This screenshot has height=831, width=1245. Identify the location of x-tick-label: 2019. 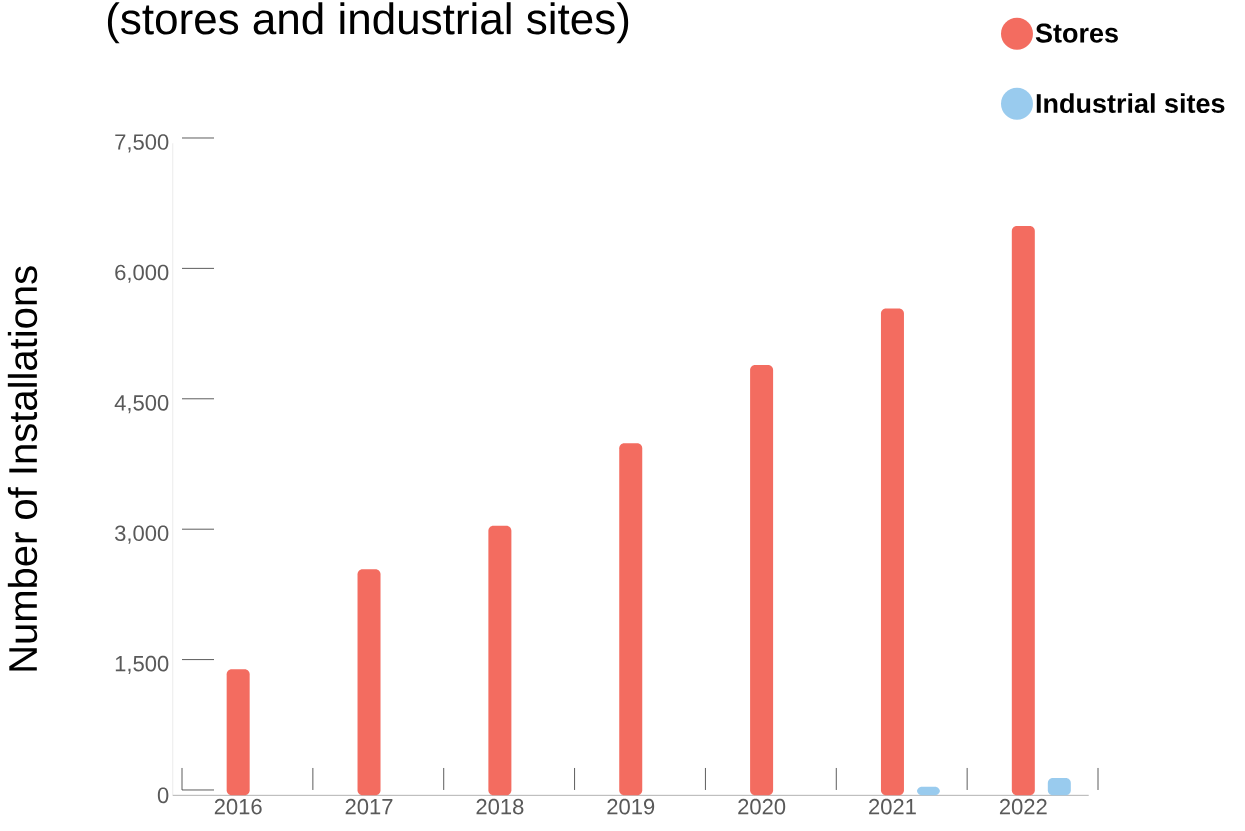
(631, 806).